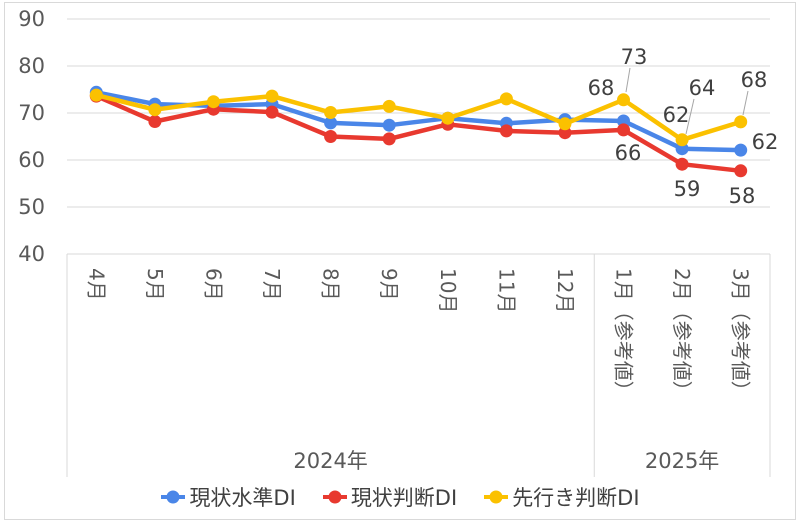  Describe the element at coordinates (31, 136) in the screenshot. I see `y-axis-tick-labels: 40 50 60 70 80 90` at that location.